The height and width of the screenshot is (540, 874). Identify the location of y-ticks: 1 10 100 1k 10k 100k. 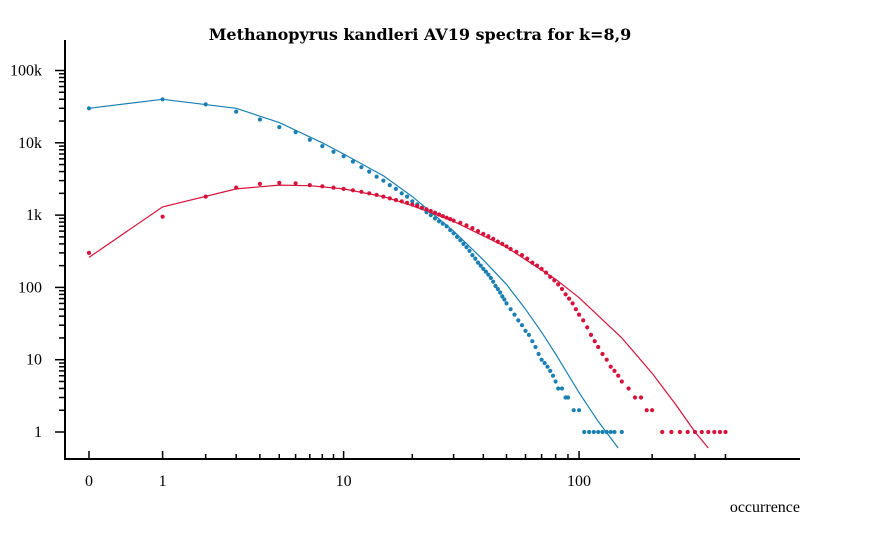
(37, 252).